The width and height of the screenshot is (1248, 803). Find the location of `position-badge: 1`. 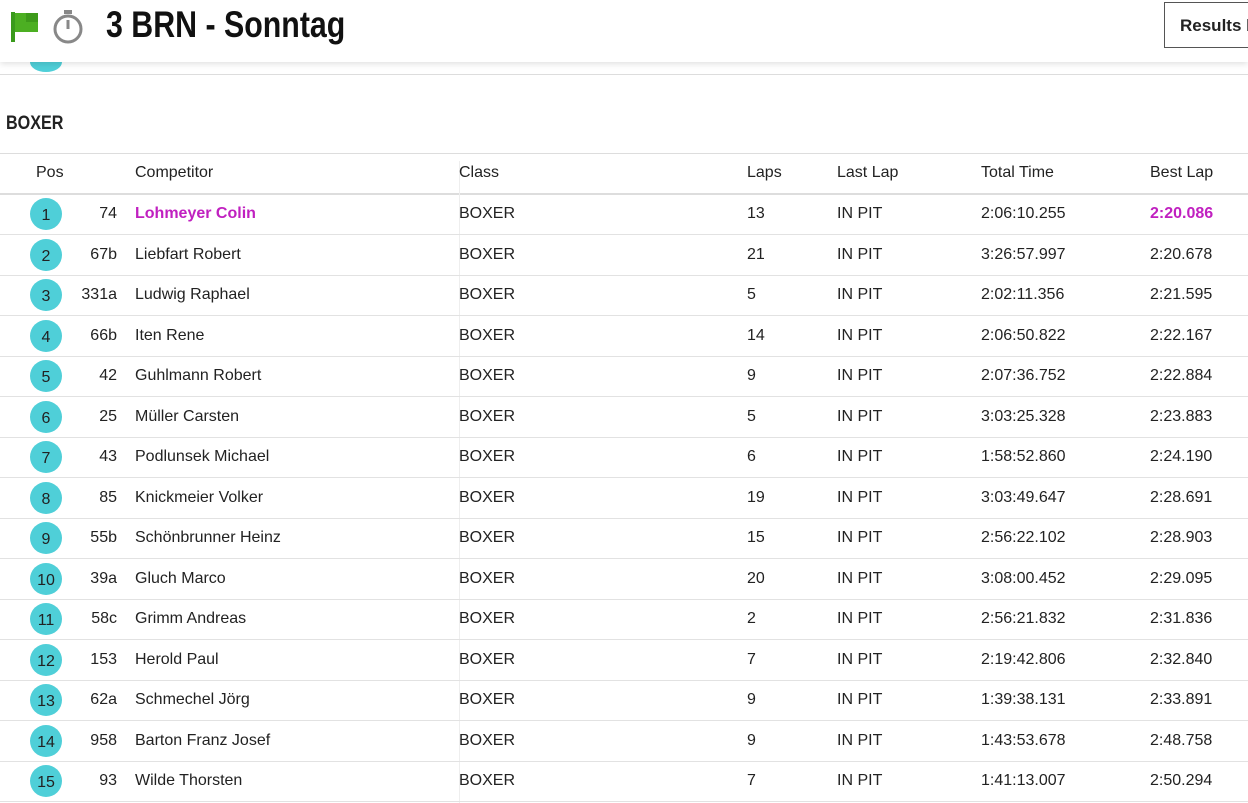

position-badge: 1 is located at coordinates (46, 214).